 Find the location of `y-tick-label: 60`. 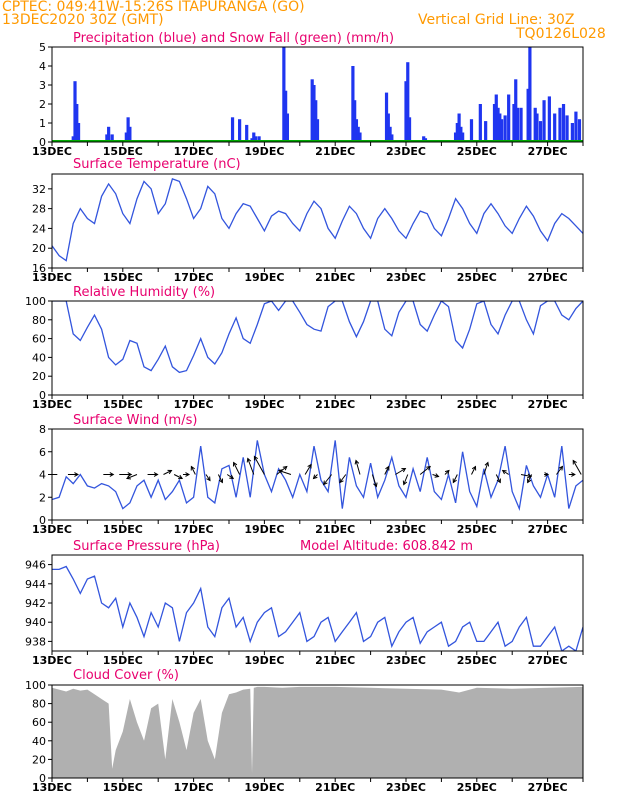

y-tick-label: 60 is located at coordinates (39, 722).